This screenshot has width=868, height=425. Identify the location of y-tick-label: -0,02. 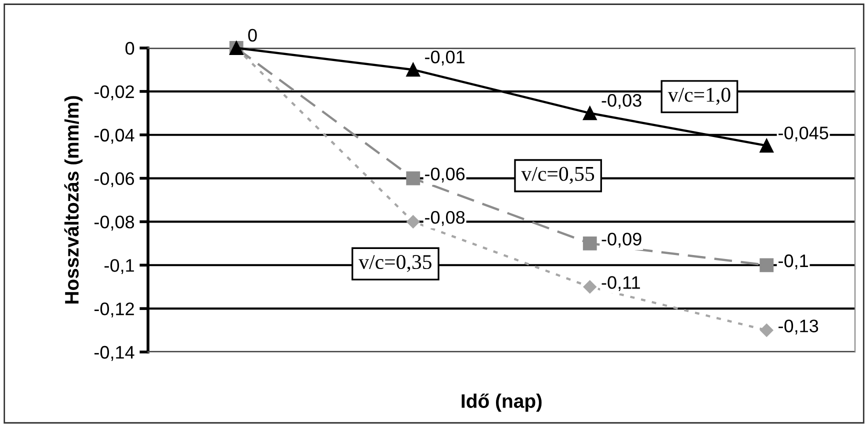
(114, 92).